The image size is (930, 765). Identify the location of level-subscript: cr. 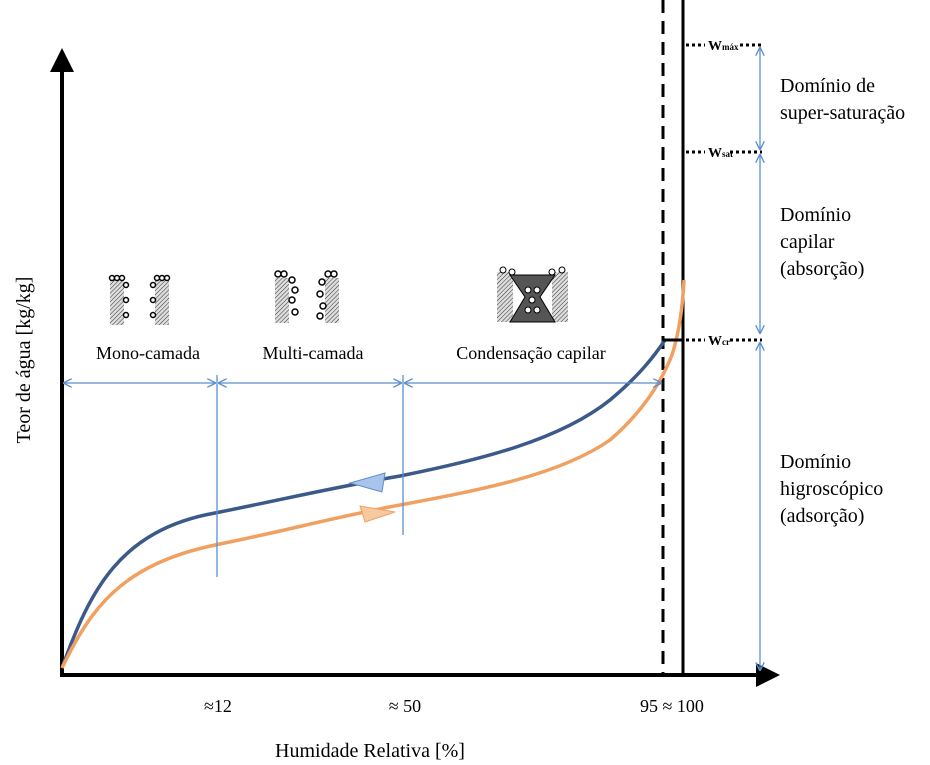
(726, 342).